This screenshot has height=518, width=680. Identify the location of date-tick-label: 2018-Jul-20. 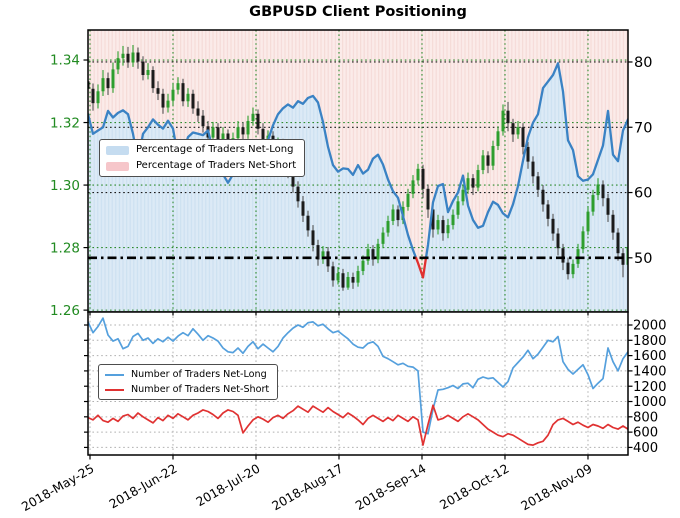
(228, 485).